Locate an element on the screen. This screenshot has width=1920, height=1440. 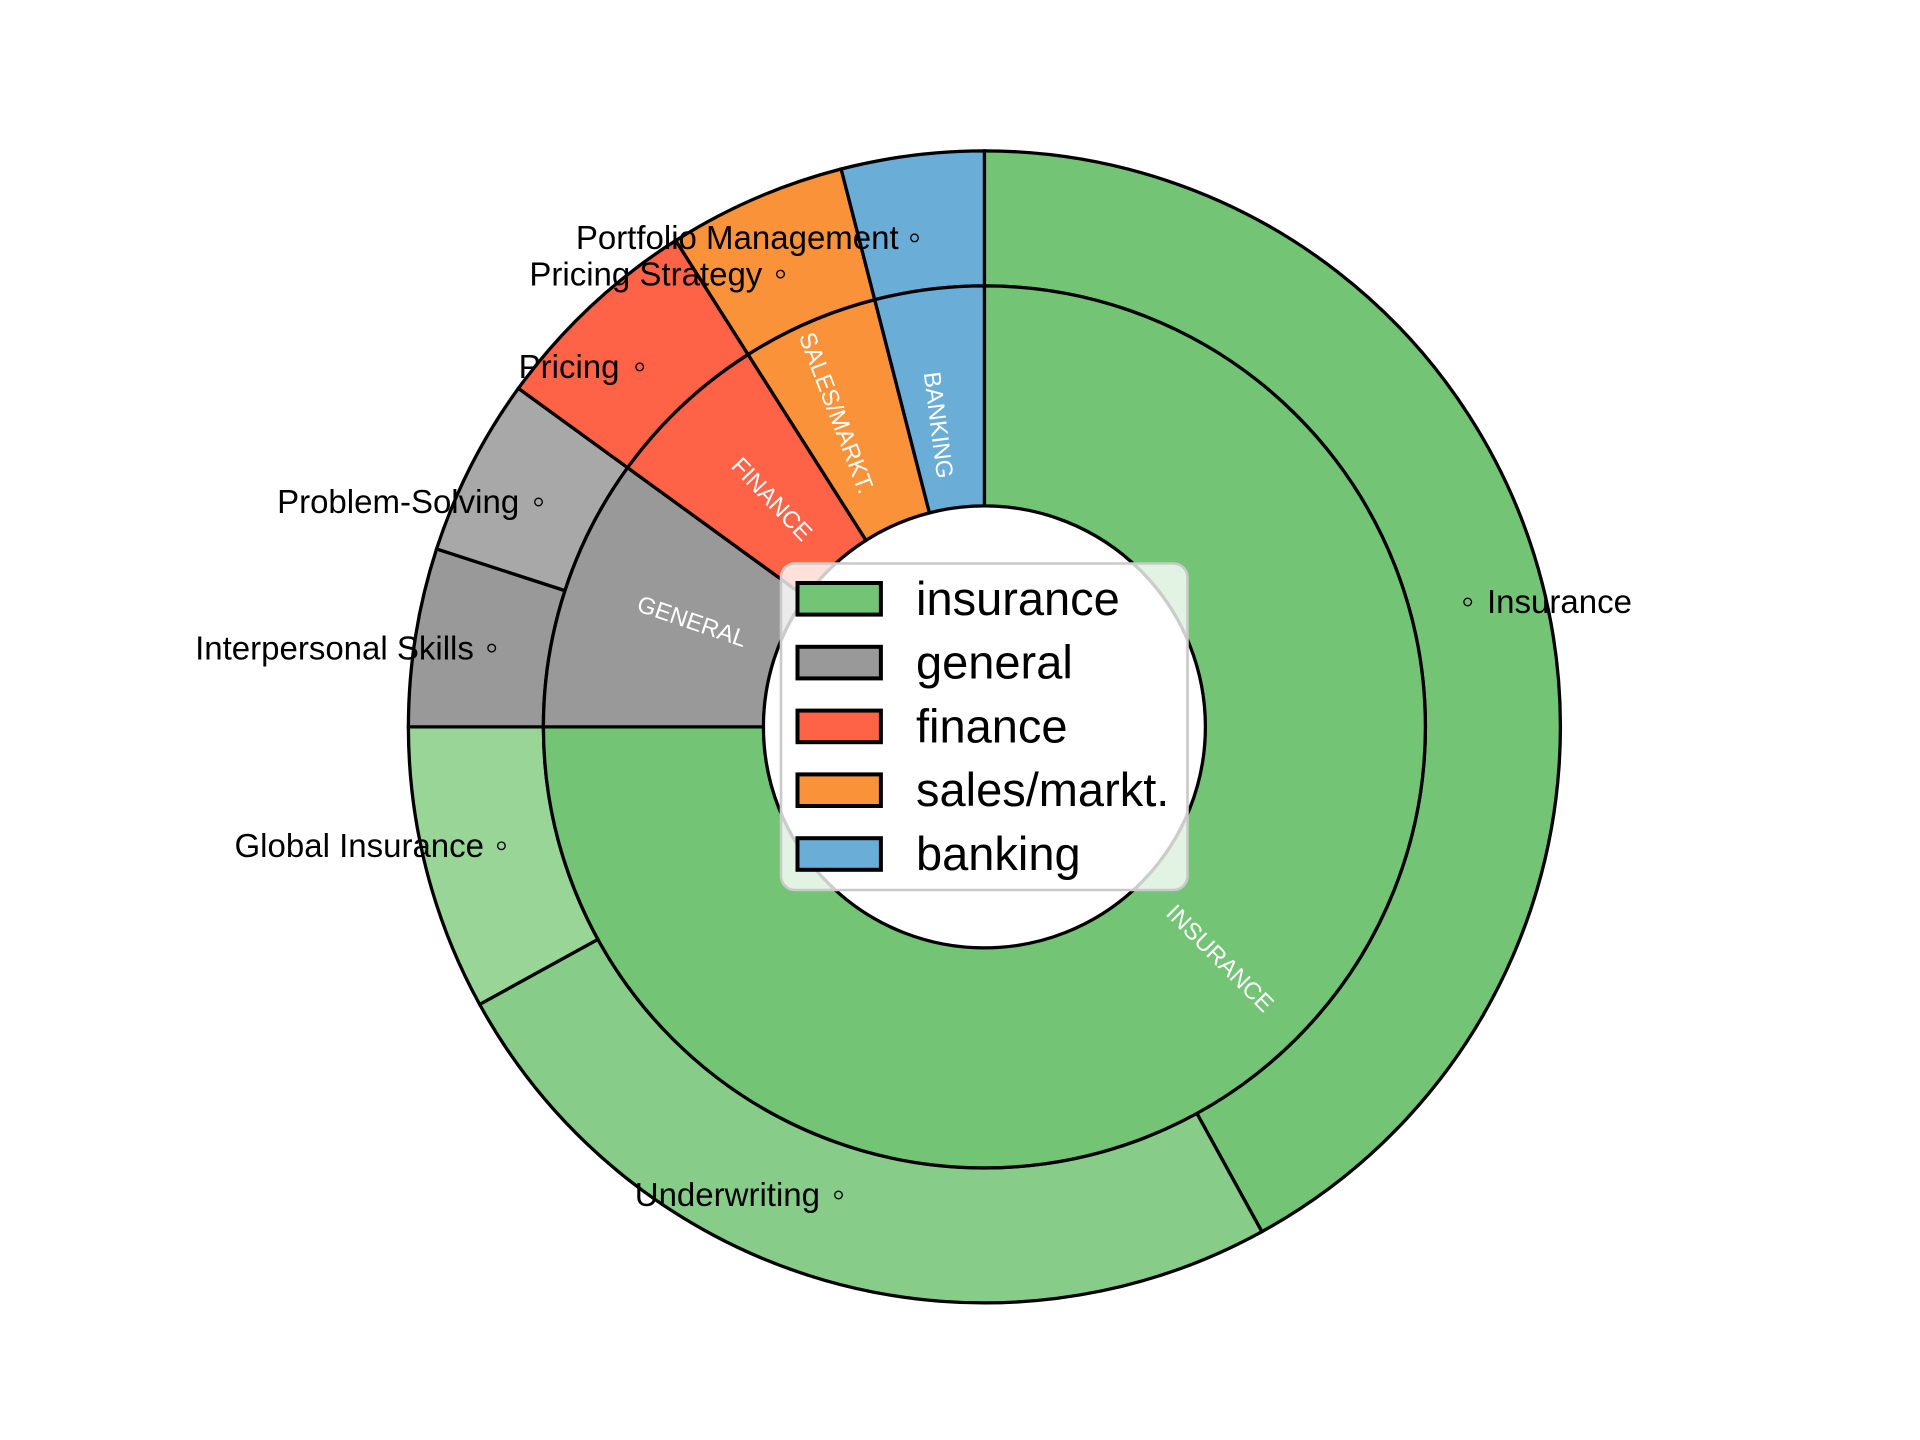
svg-text: Problem-Solving is located at coordinates (398, 501).